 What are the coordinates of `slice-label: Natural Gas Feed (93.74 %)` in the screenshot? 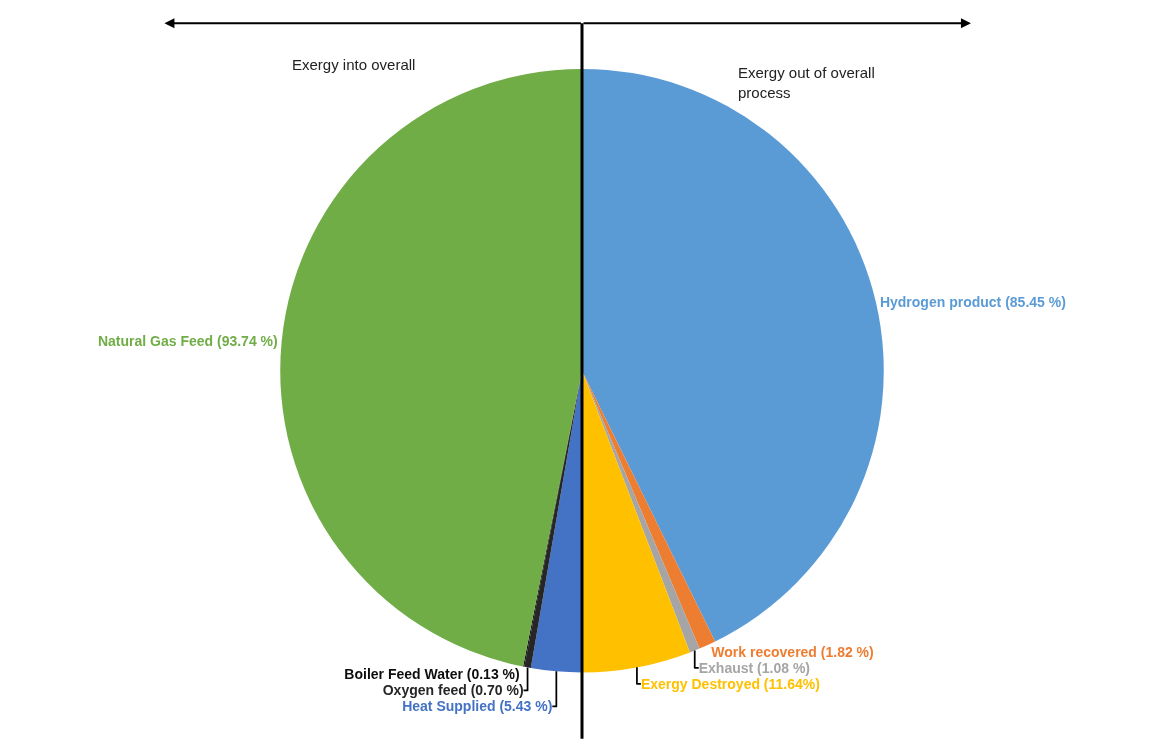 It's located at (187, 340).